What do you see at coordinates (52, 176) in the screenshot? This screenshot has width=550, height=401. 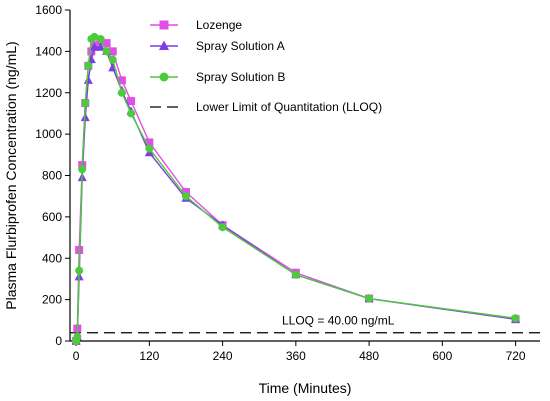 I see `y-tick-label: 800` at bounding box center [52, 176].